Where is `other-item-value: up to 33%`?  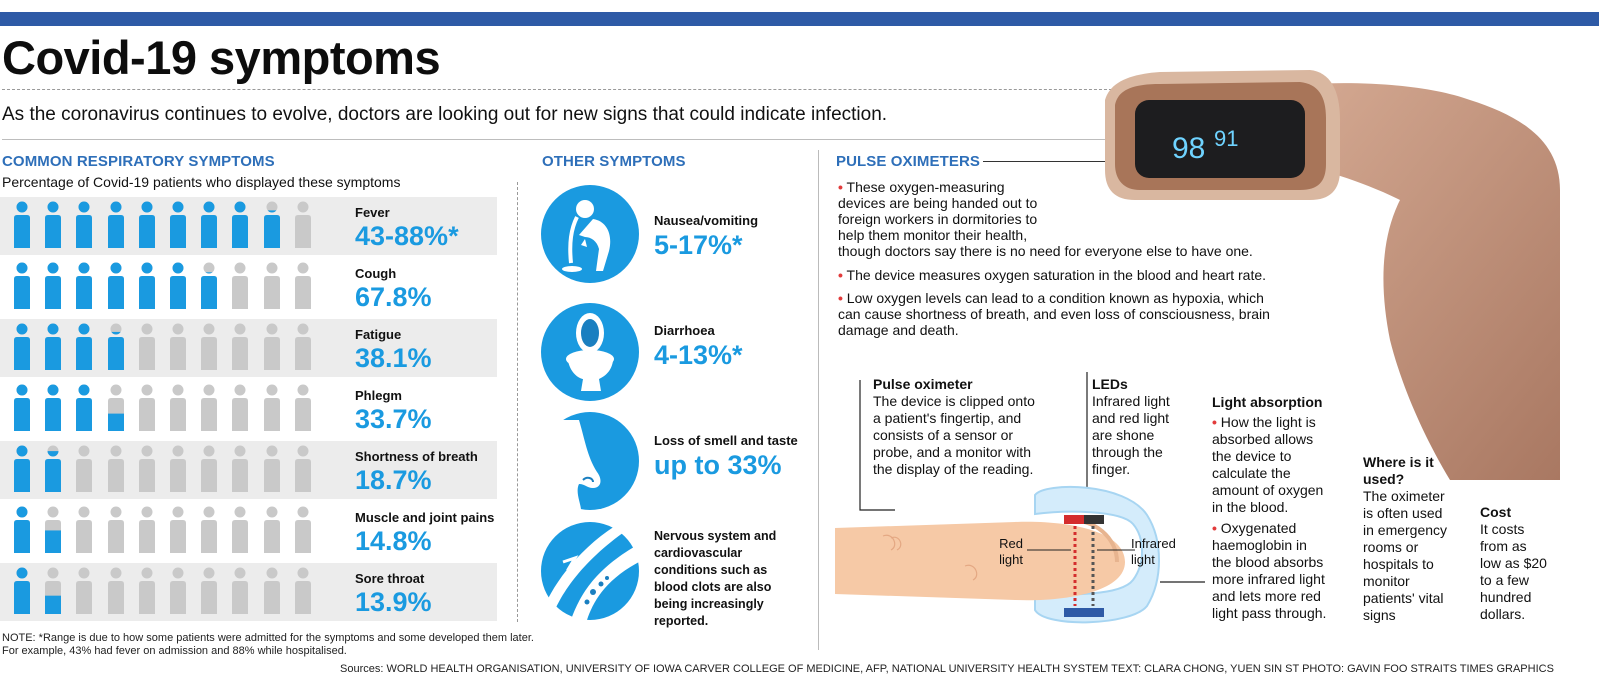
other-item-value: up to 33% is located at coordinates (718, 465).